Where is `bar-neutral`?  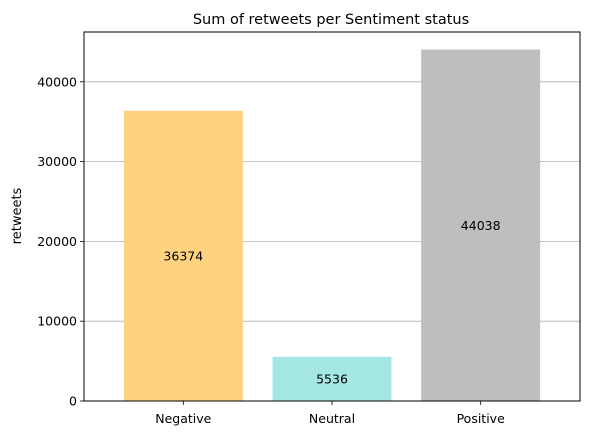
bar-neutral is located at coordinates (332, 378).